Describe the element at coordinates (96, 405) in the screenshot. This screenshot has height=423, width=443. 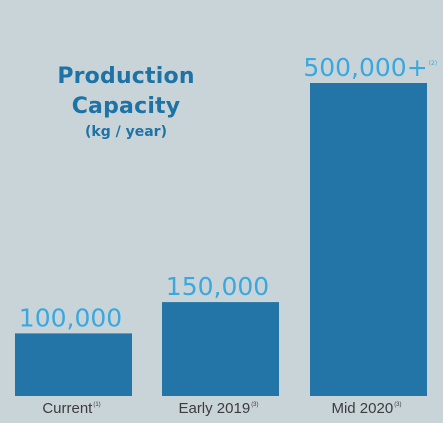
I see `category-note-1: (1)` at that location.